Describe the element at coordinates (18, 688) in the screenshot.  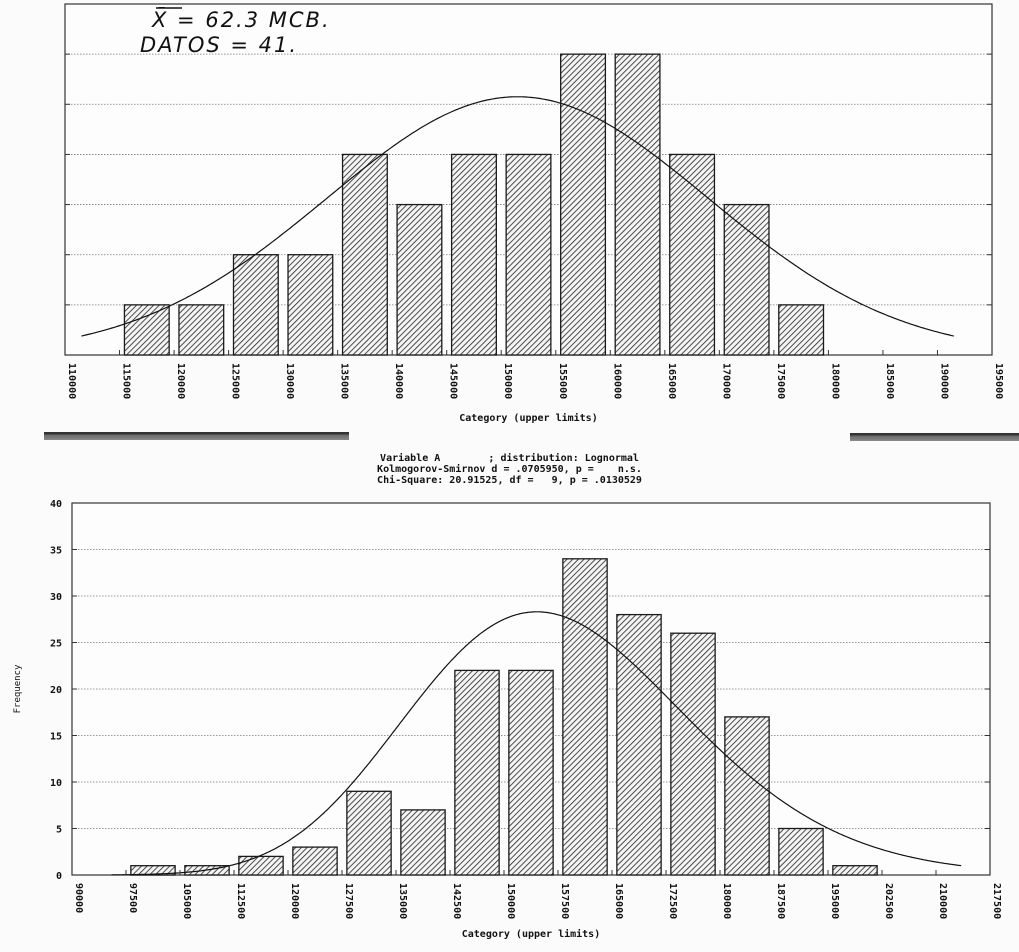
I see `y-axis-title: Frequency` at that location.